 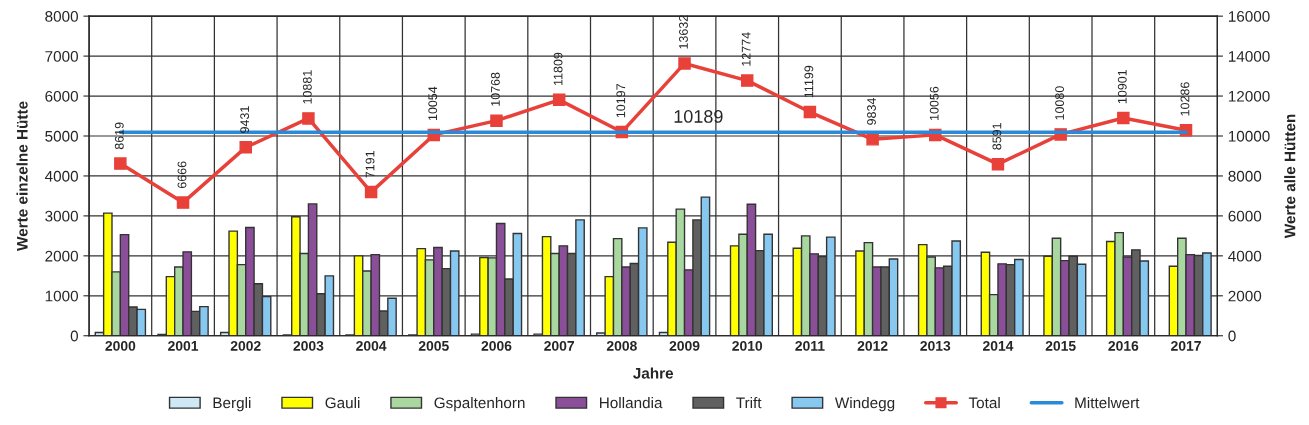 What do you see at coordinates (61, 136) in the screenshot?
I see `y-tick-label: 5000` at bounding box center [61, 136].